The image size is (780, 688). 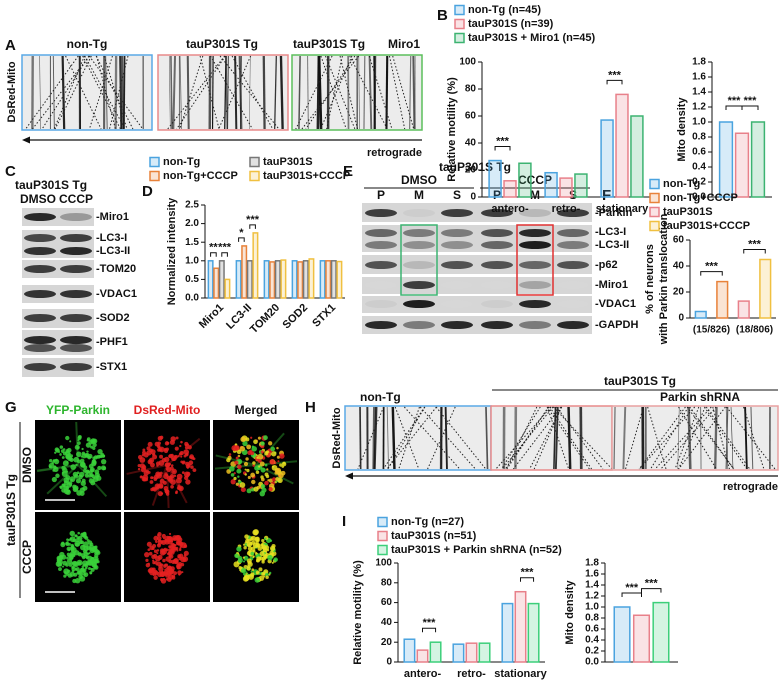 I want to click on axis-label: Relative motility (%), so click(x=358, y=612).